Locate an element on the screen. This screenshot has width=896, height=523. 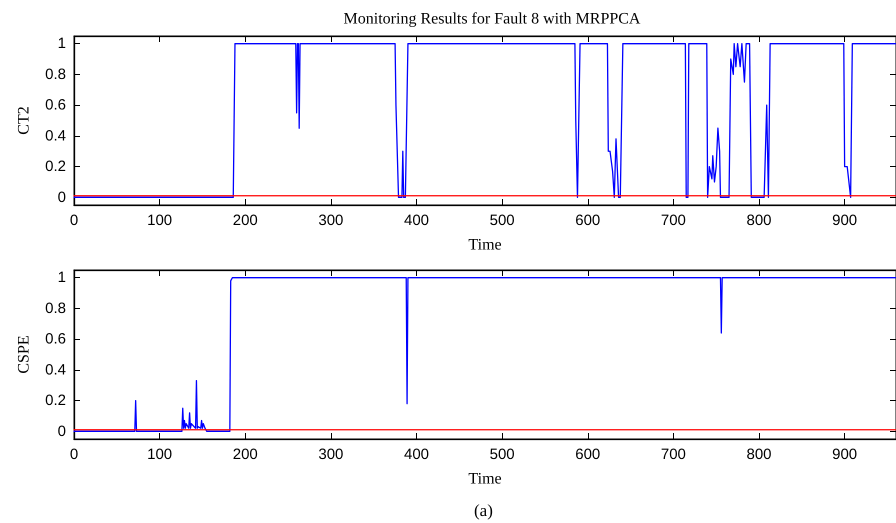
y-axis-title: CSPE is located at coordinates (24, 354).